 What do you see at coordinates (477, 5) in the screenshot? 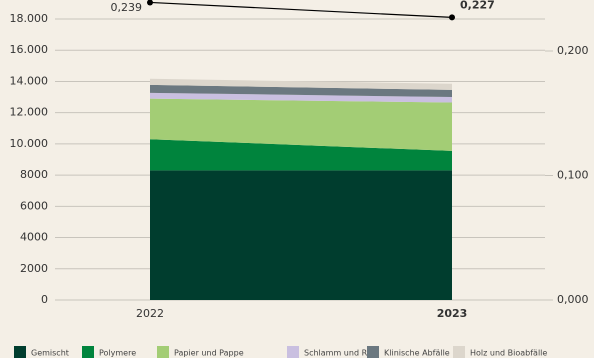
I see `value-label: 0,227` at bounding box center [477, 5].